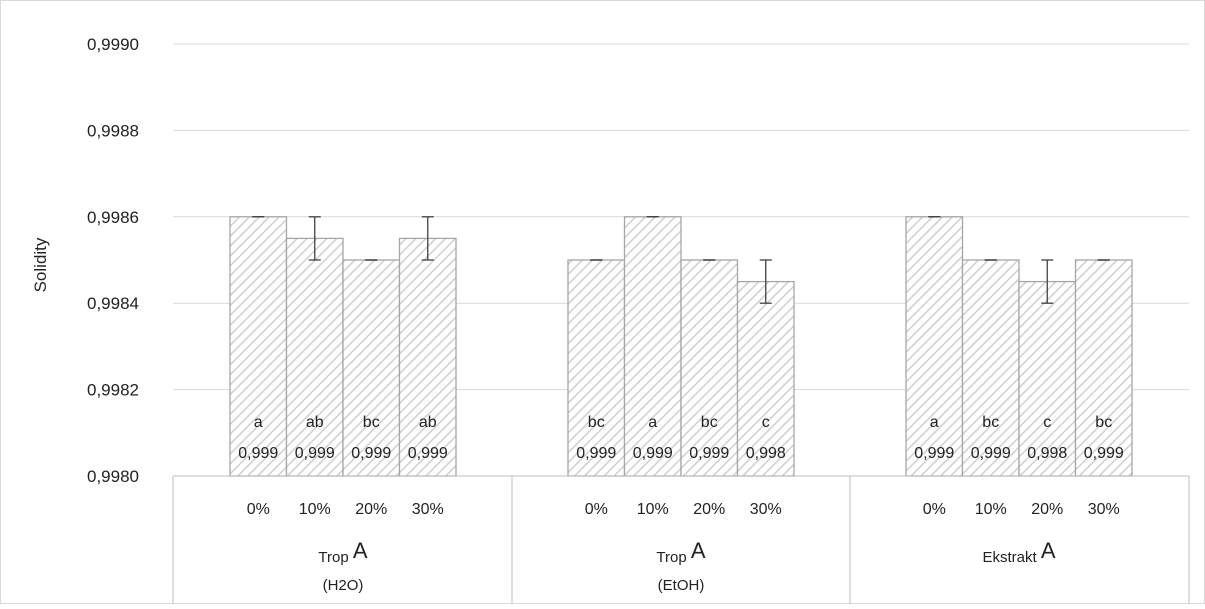  Describe the element at coordinates (343, 585) in the screenshot. I see `group-subtitle: (H2O)` at that location.